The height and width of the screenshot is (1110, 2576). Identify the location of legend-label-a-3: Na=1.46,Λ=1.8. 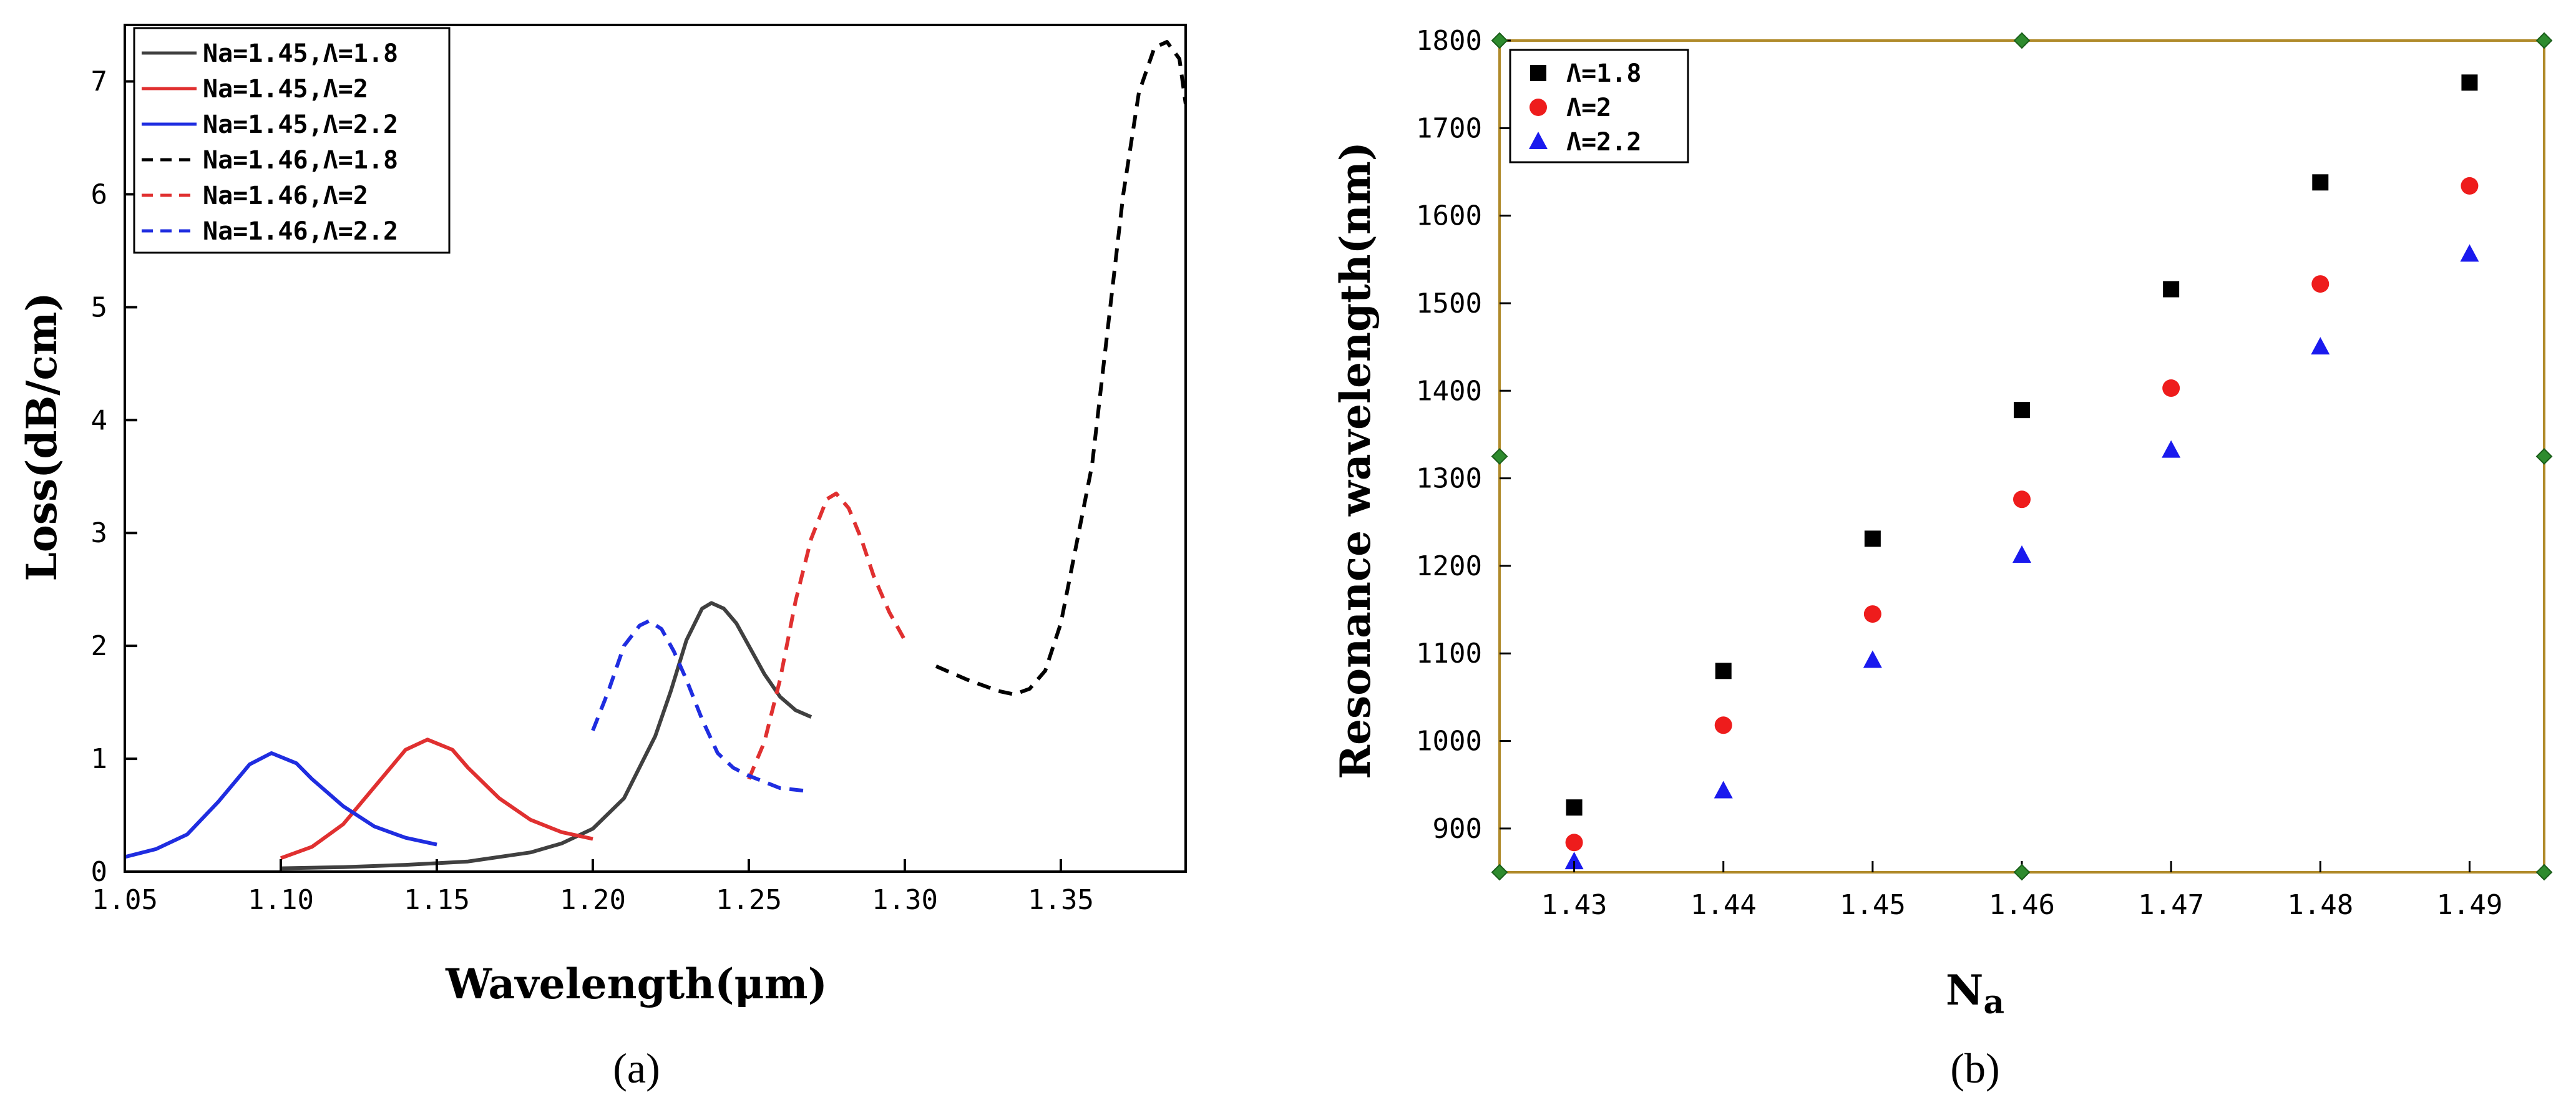
(300, 161).